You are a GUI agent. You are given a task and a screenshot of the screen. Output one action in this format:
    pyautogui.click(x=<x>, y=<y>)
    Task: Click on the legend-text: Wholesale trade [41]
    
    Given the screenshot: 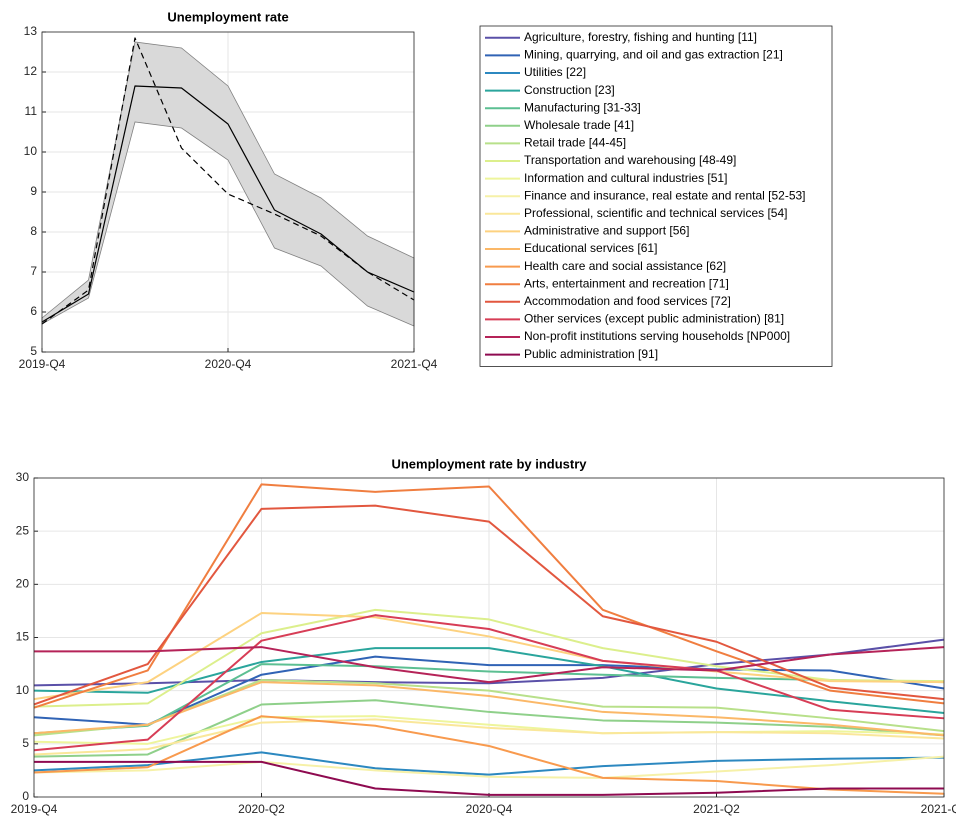 What is the action you would take?
    pyautogui.click(x=579, y=125)
    